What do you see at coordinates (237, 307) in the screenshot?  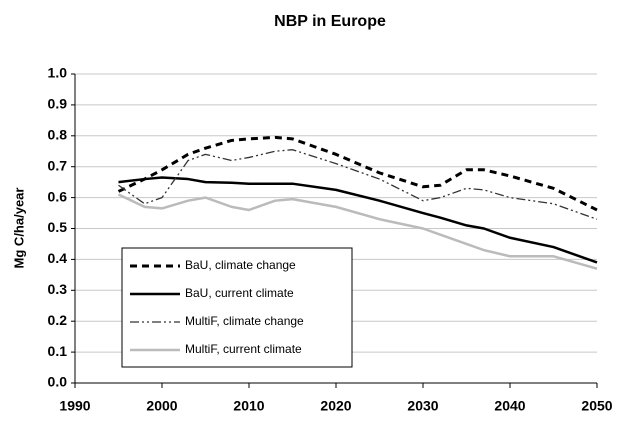 I see `legend-box` at bounding box center [237, 307].